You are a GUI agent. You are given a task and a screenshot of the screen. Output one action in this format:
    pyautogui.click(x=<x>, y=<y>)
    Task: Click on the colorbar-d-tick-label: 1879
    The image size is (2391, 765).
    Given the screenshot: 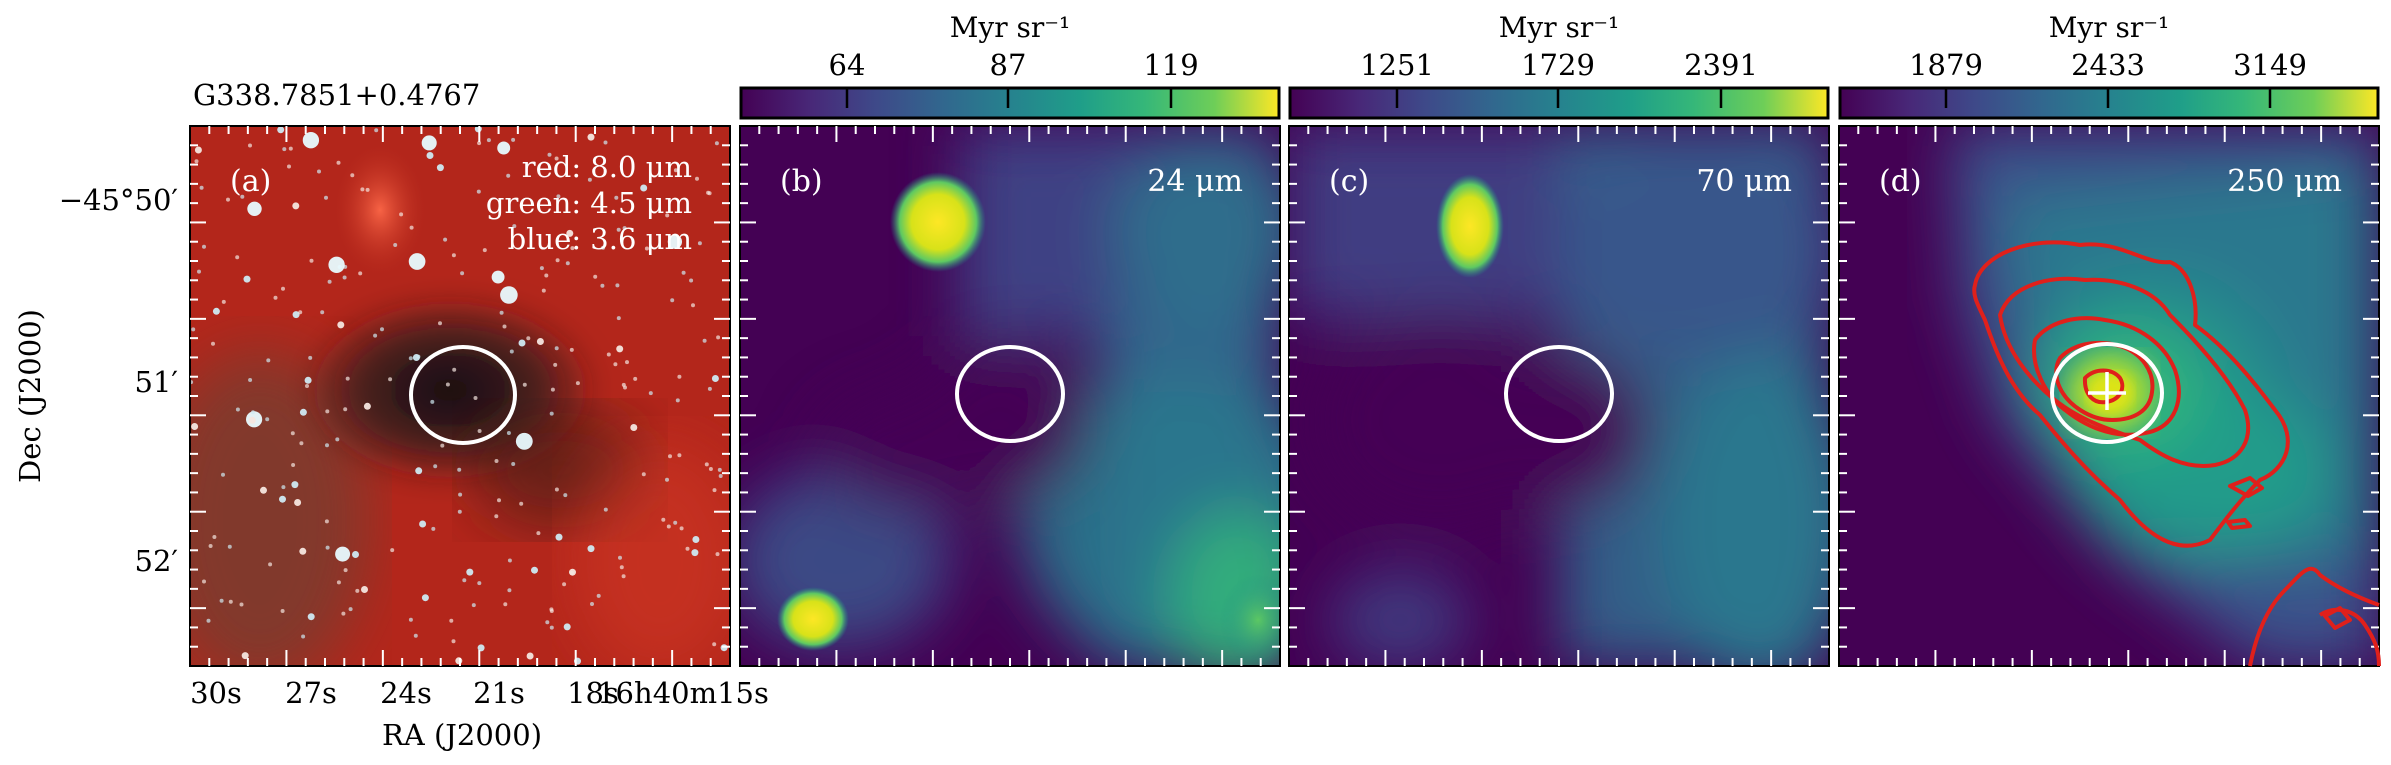 What is the action you would take?
    pyautogui.click(x=1946, y=65)
    